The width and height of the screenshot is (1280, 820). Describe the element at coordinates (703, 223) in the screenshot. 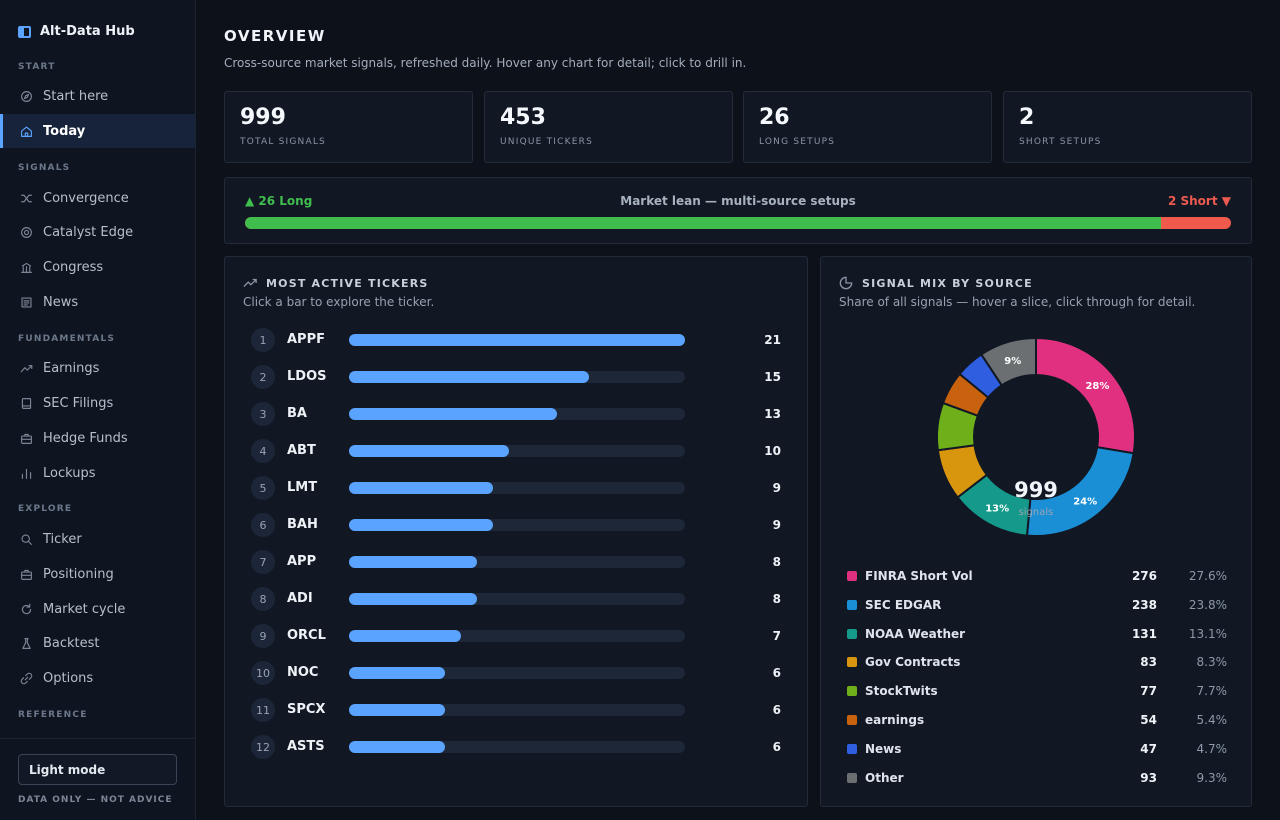

I see `market-lean-long-fill` at that location.